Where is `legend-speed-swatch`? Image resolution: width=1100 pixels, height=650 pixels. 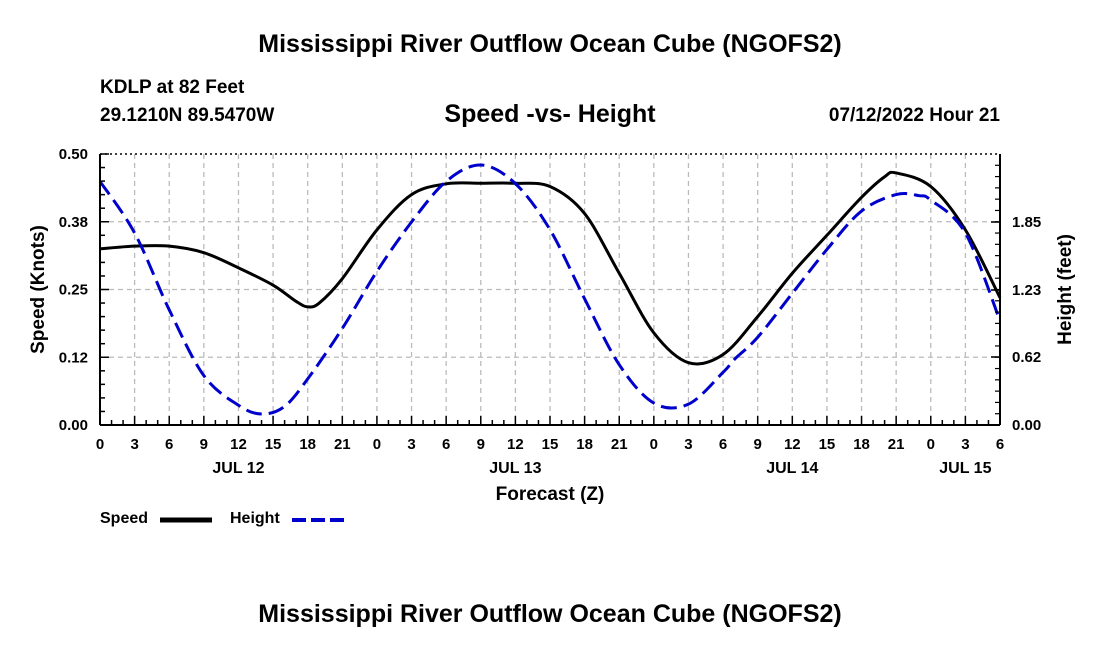 legend-speed-swatch is located at coordinates (186, 520).